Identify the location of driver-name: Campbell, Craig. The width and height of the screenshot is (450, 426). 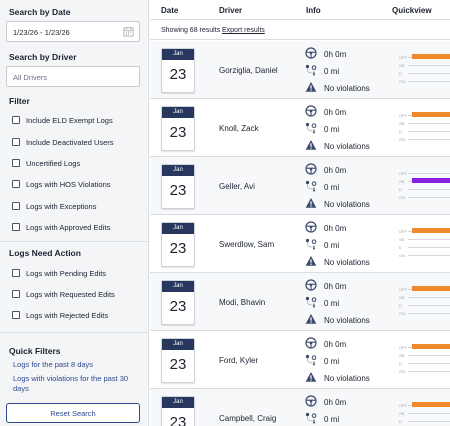
(248, 418).